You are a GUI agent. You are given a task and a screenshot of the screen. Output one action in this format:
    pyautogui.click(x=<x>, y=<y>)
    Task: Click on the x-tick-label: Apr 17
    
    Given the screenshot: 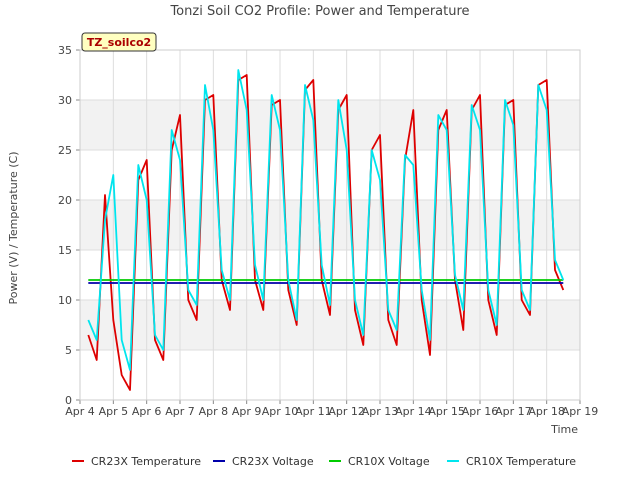 What is the action you would take?
    pyautogui.click(x=513, y=411)
    